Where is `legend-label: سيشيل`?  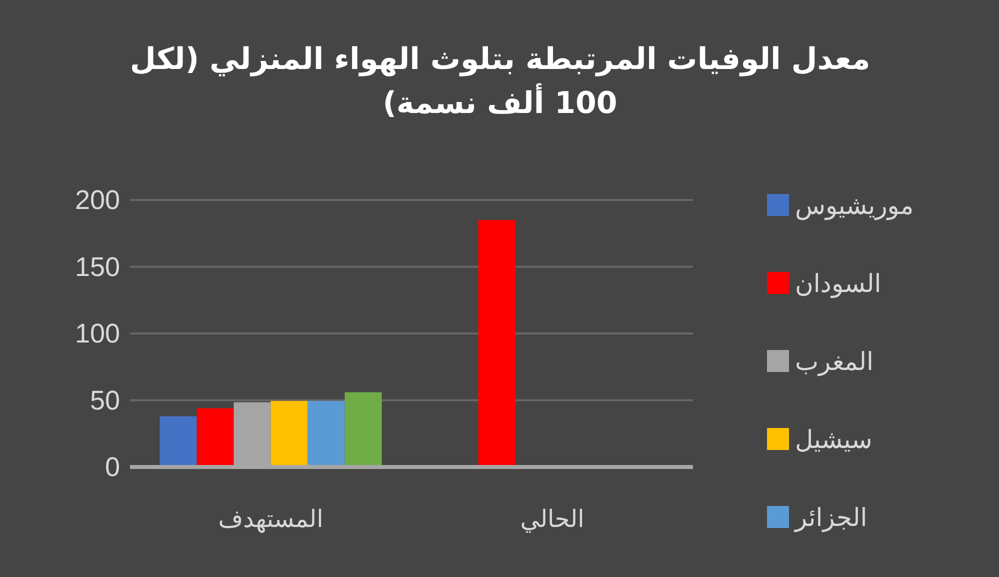 legend-label: سيشيل is located at coordinates (833, 439).